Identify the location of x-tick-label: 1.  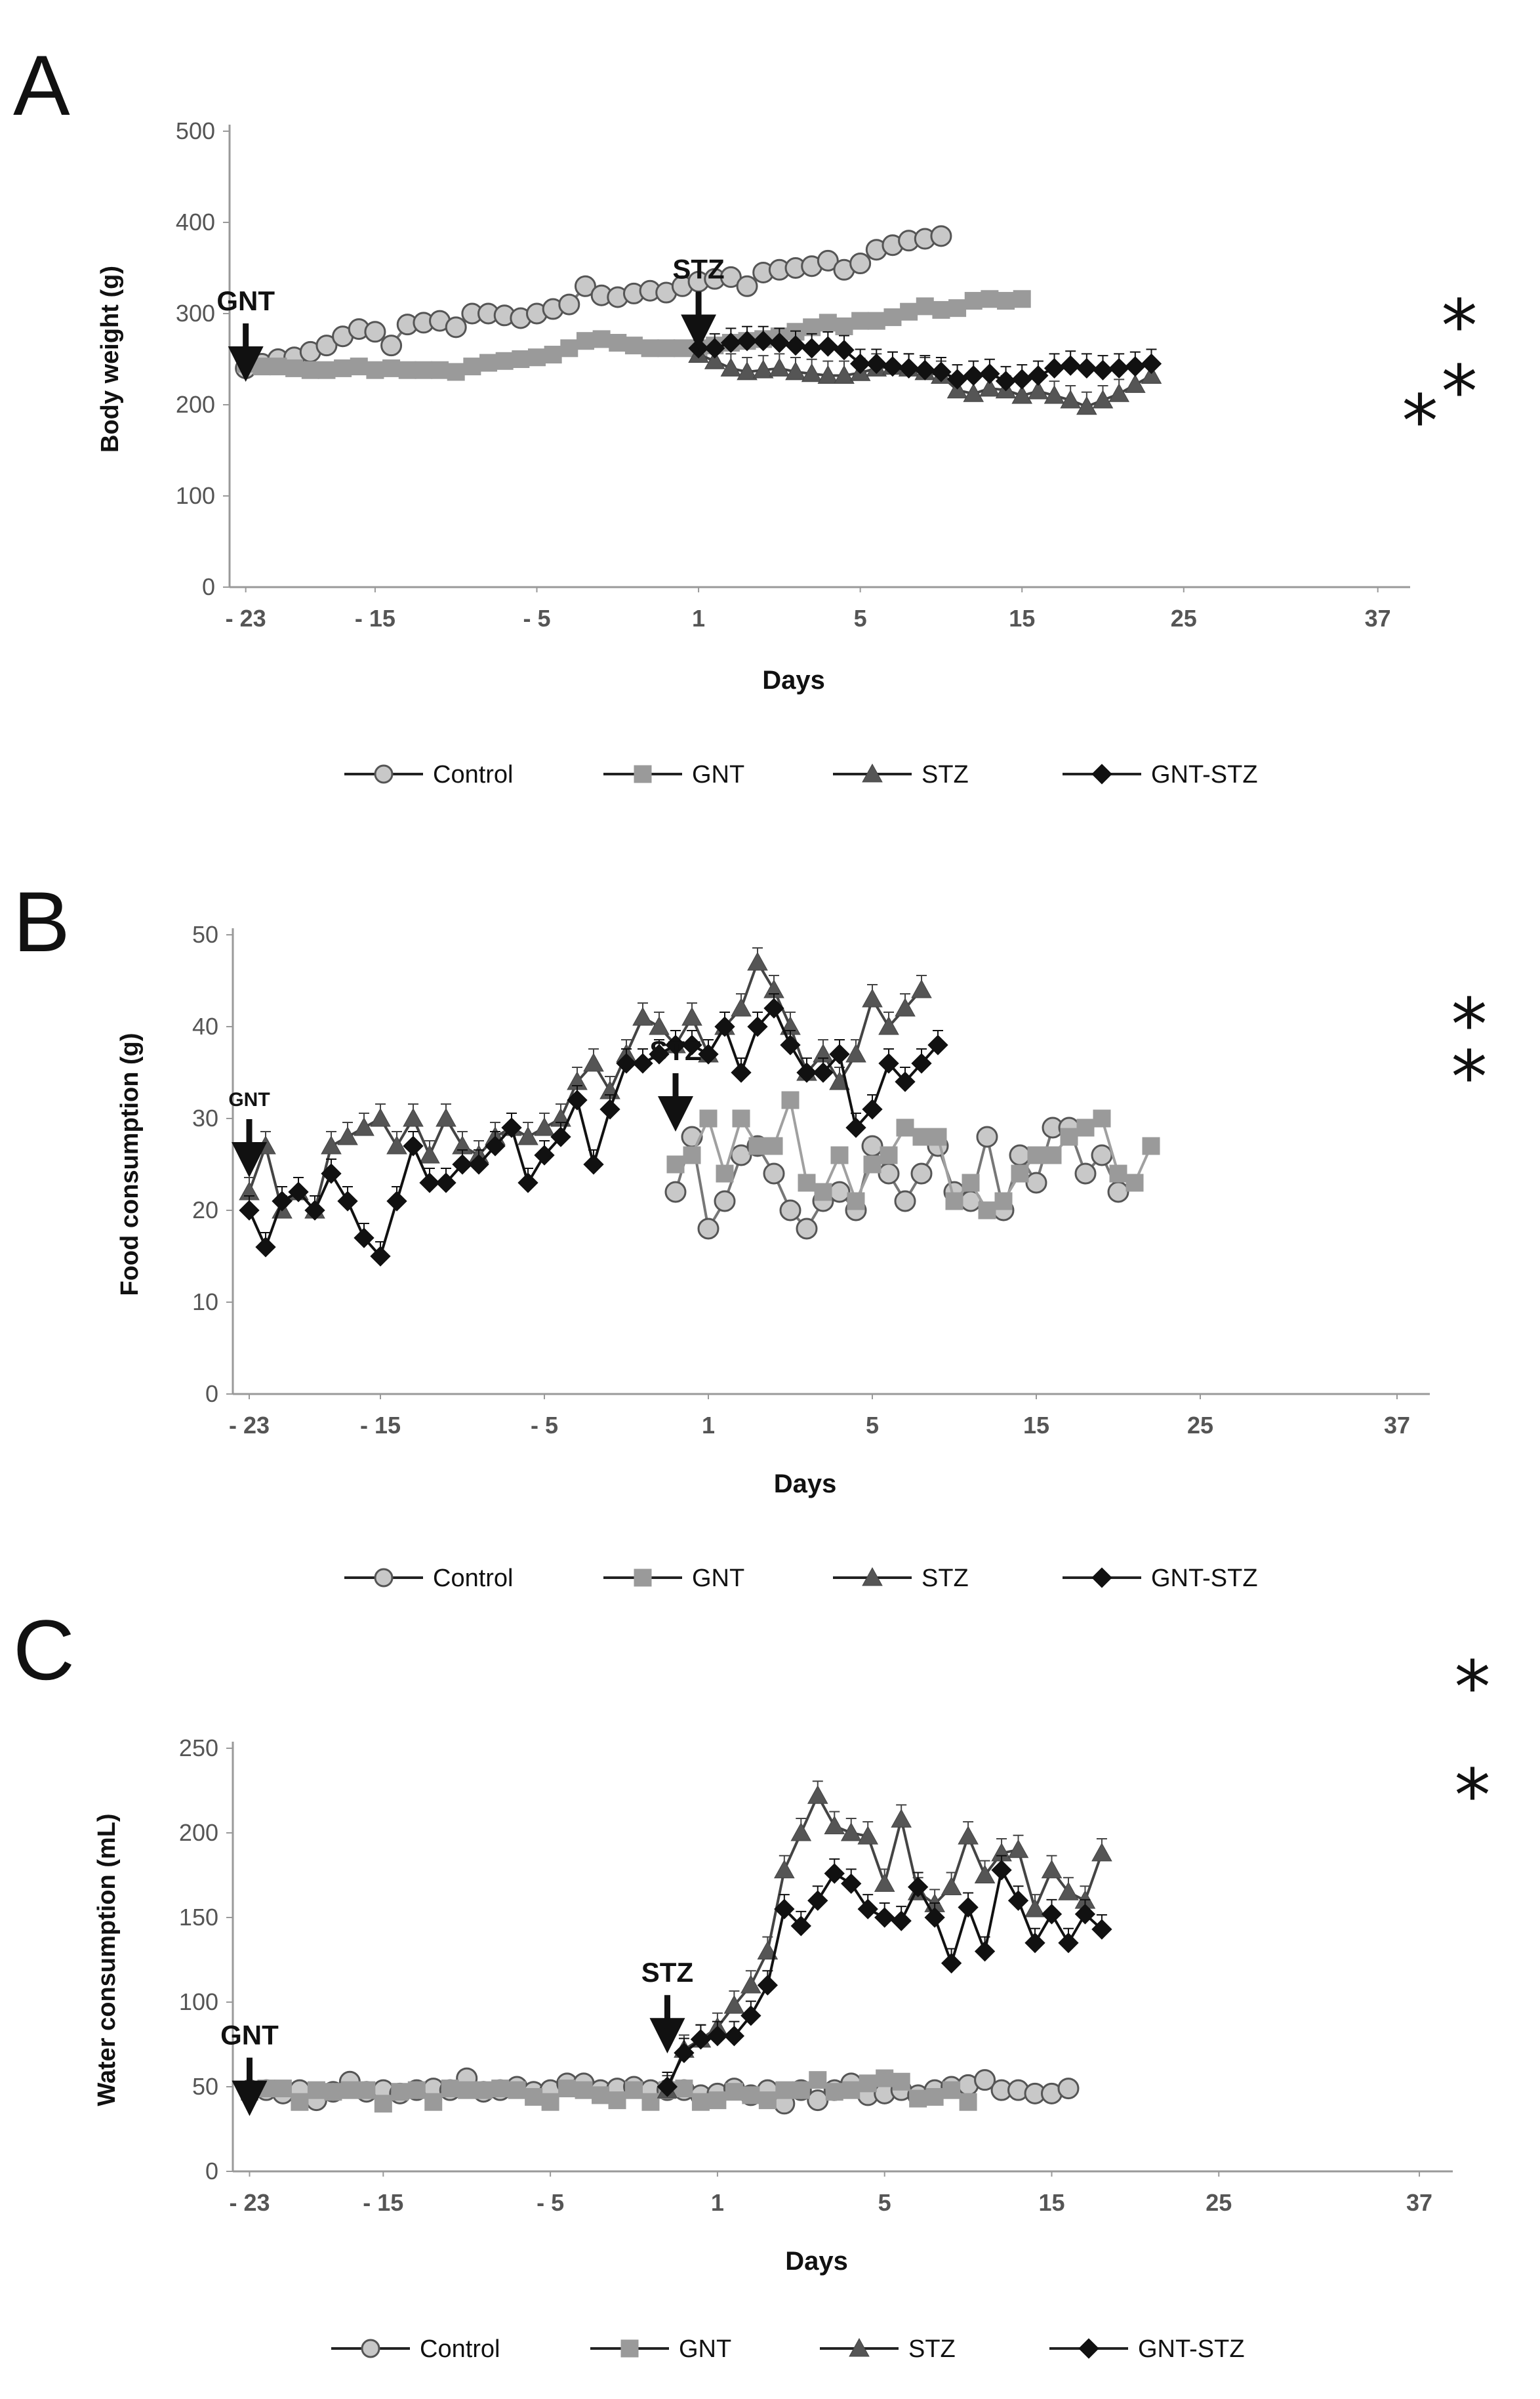
(708, 1425).